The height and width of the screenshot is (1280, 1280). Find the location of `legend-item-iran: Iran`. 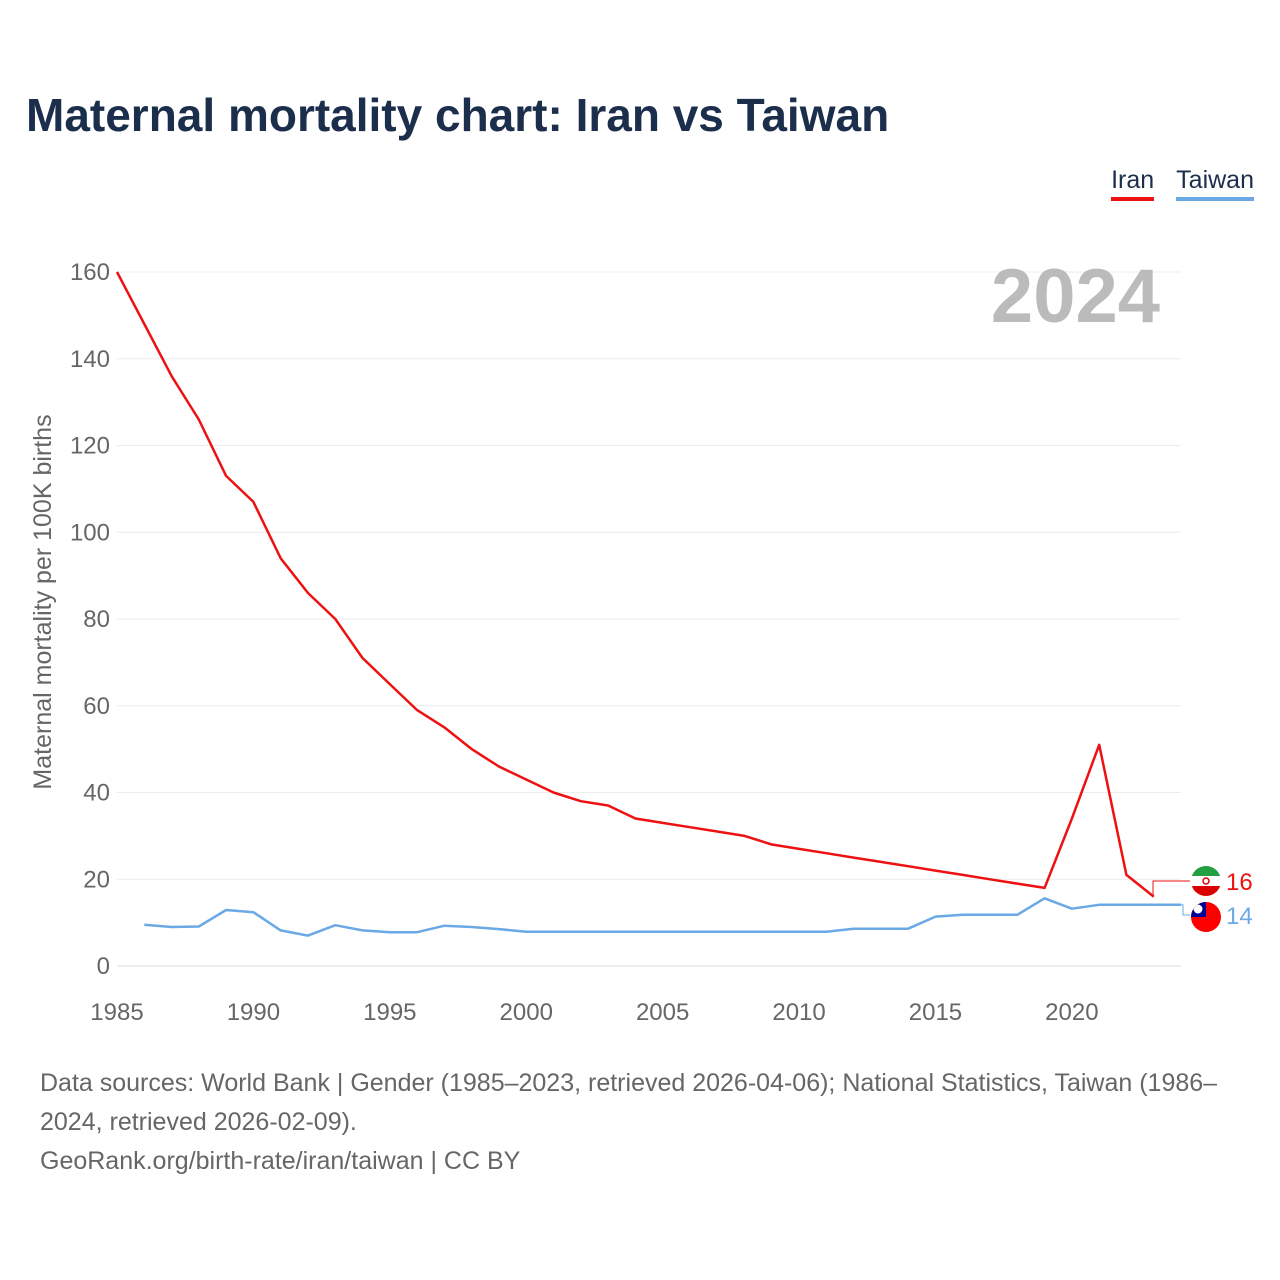

legend-item-iran: Iran is located at coordinates (1133, 183).